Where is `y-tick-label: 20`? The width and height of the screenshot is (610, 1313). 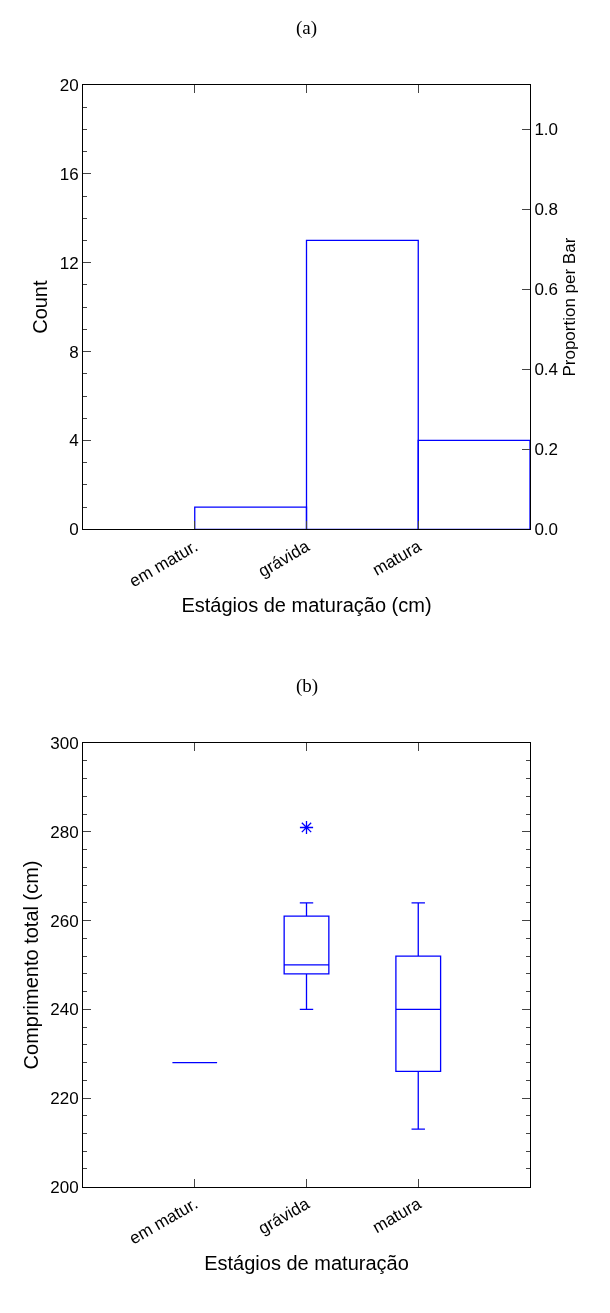
y-tick-label: 20 is located at coordinates (69, 85).